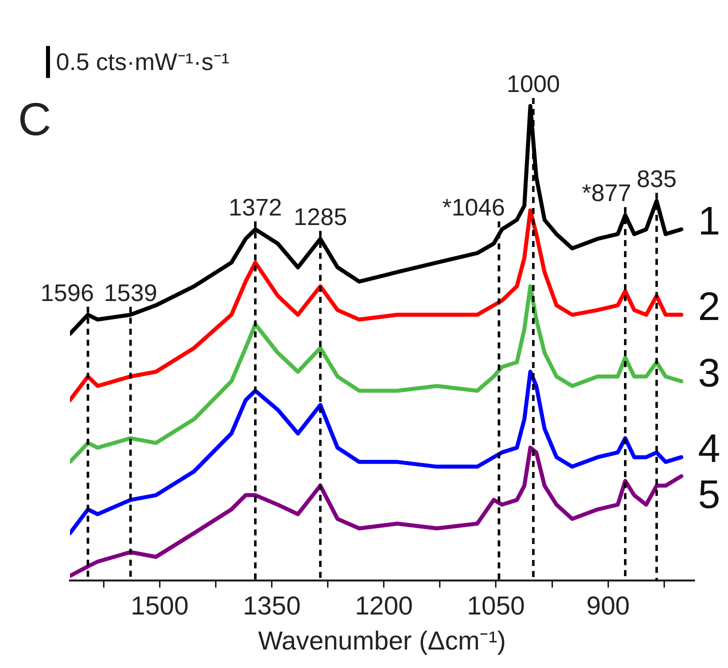  I want to click on series-label: 2, so click(709, 306).